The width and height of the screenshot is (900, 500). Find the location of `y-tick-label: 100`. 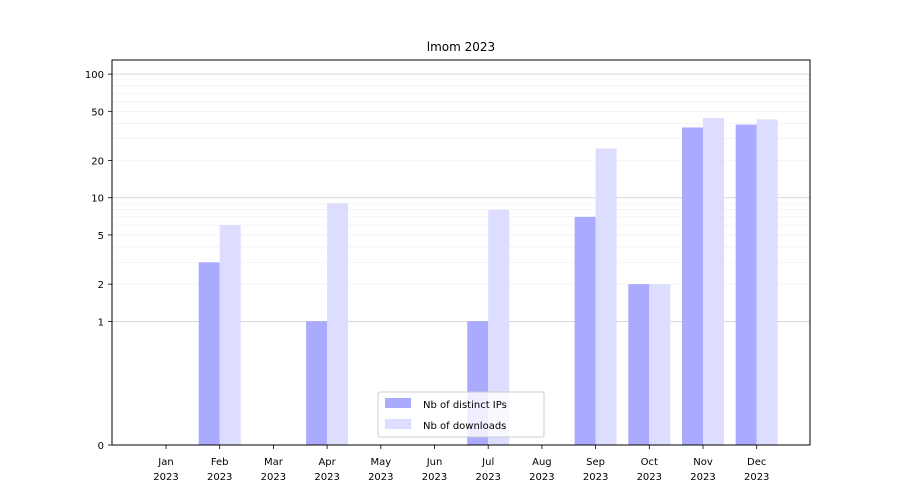

y-tick-label: 100 is located at coordinates (94, 75).